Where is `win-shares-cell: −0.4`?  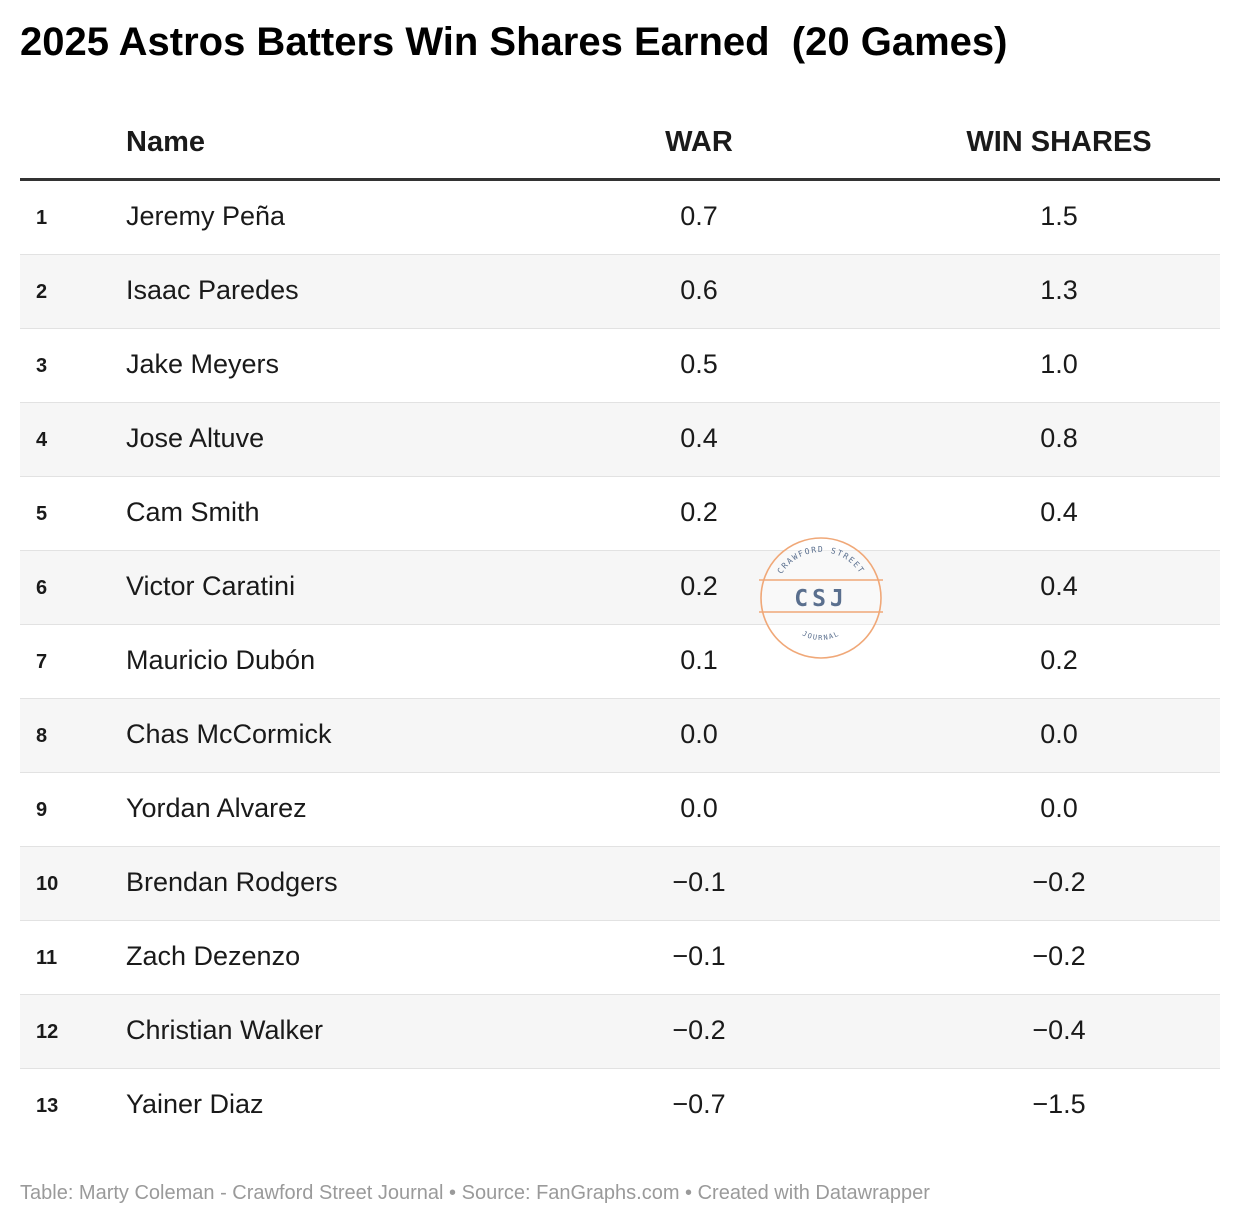
win-shares-cell: −0.4 is located at coordinates (1059, 1030).